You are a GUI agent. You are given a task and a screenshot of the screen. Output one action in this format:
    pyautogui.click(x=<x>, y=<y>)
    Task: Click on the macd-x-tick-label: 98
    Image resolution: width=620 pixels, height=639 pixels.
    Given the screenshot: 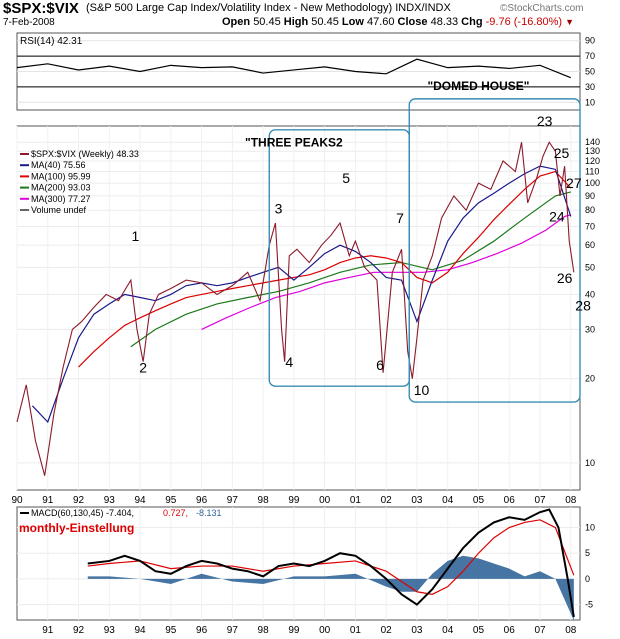 What is the action you would take?
    pyautogui.click(x=264, y=630)
    